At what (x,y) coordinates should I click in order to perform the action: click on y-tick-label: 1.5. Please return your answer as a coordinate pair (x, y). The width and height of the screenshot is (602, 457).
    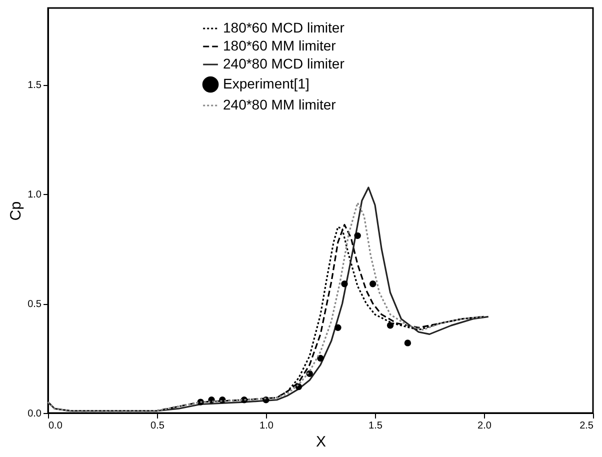
    Looking at the image, I should click on (35, 86).